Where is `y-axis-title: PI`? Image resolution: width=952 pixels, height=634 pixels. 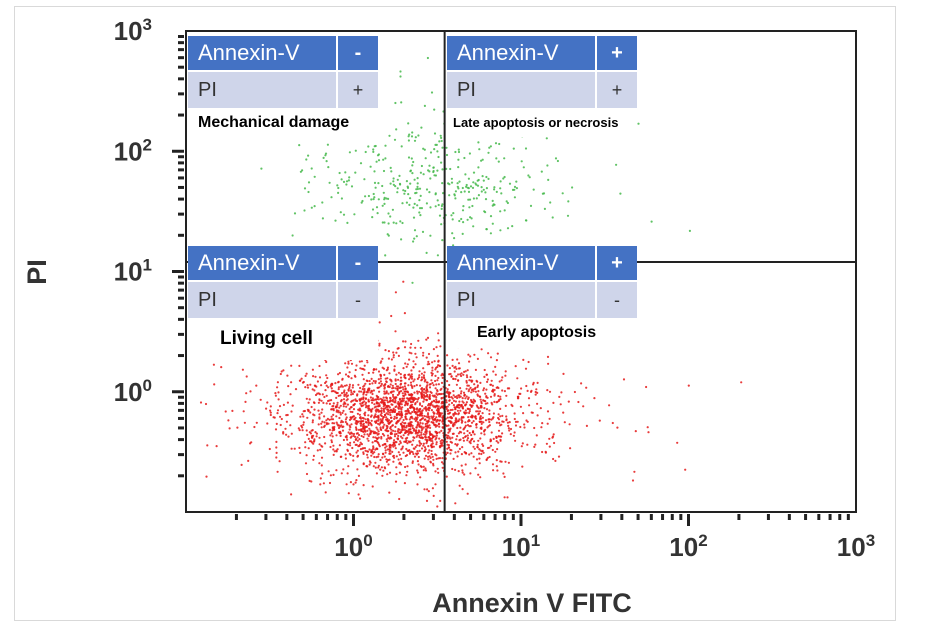
y-axis-title: PI is located at coordinates (37, 272).